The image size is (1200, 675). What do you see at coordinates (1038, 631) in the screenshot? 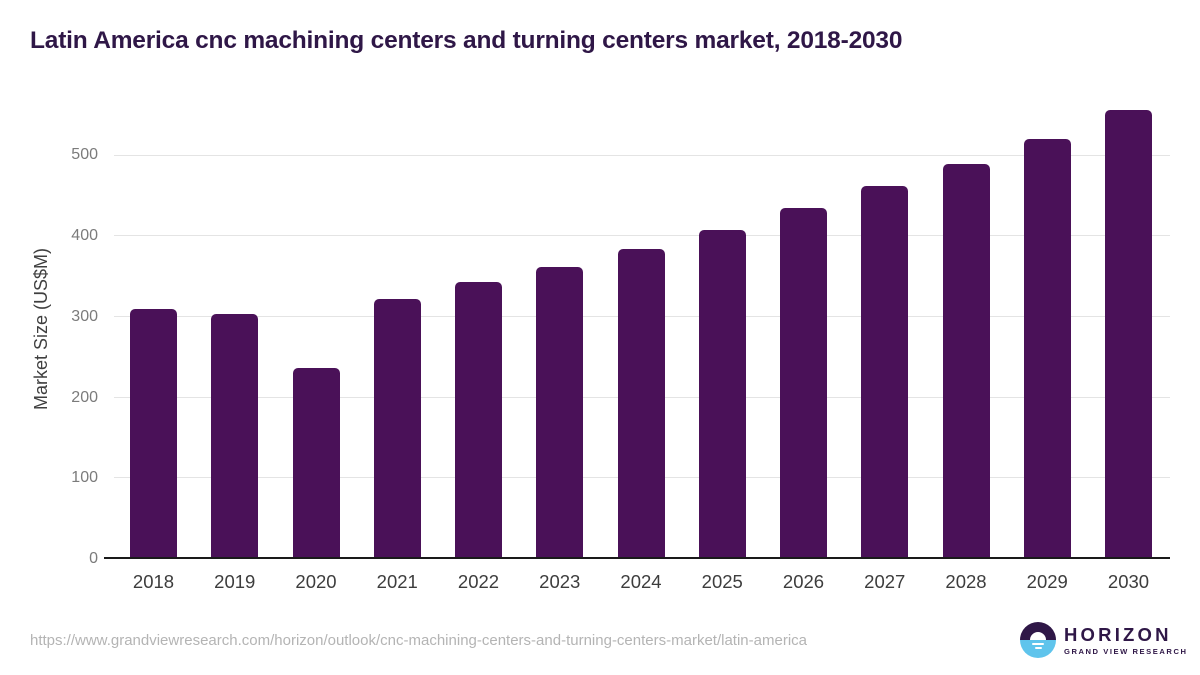
I see `logo-icon-top-half` at bounding box center [1038, 631].